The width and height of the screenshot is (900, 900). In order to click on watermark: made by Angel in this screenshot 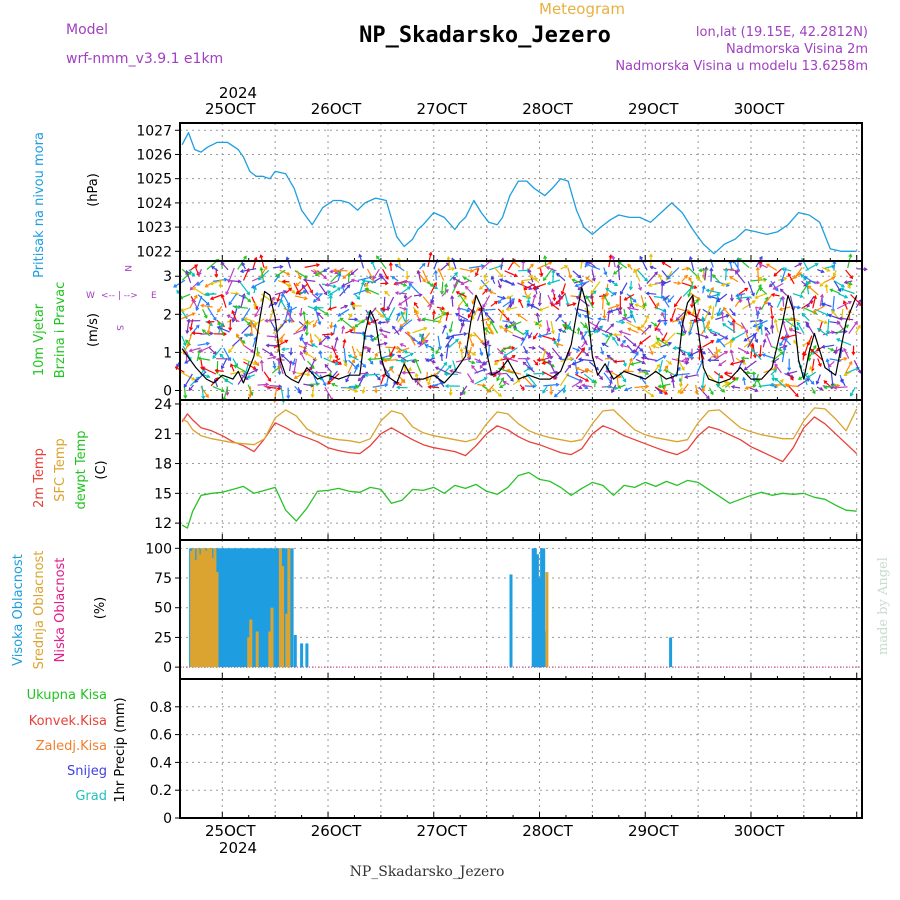, I will do `click(883, 606)`.